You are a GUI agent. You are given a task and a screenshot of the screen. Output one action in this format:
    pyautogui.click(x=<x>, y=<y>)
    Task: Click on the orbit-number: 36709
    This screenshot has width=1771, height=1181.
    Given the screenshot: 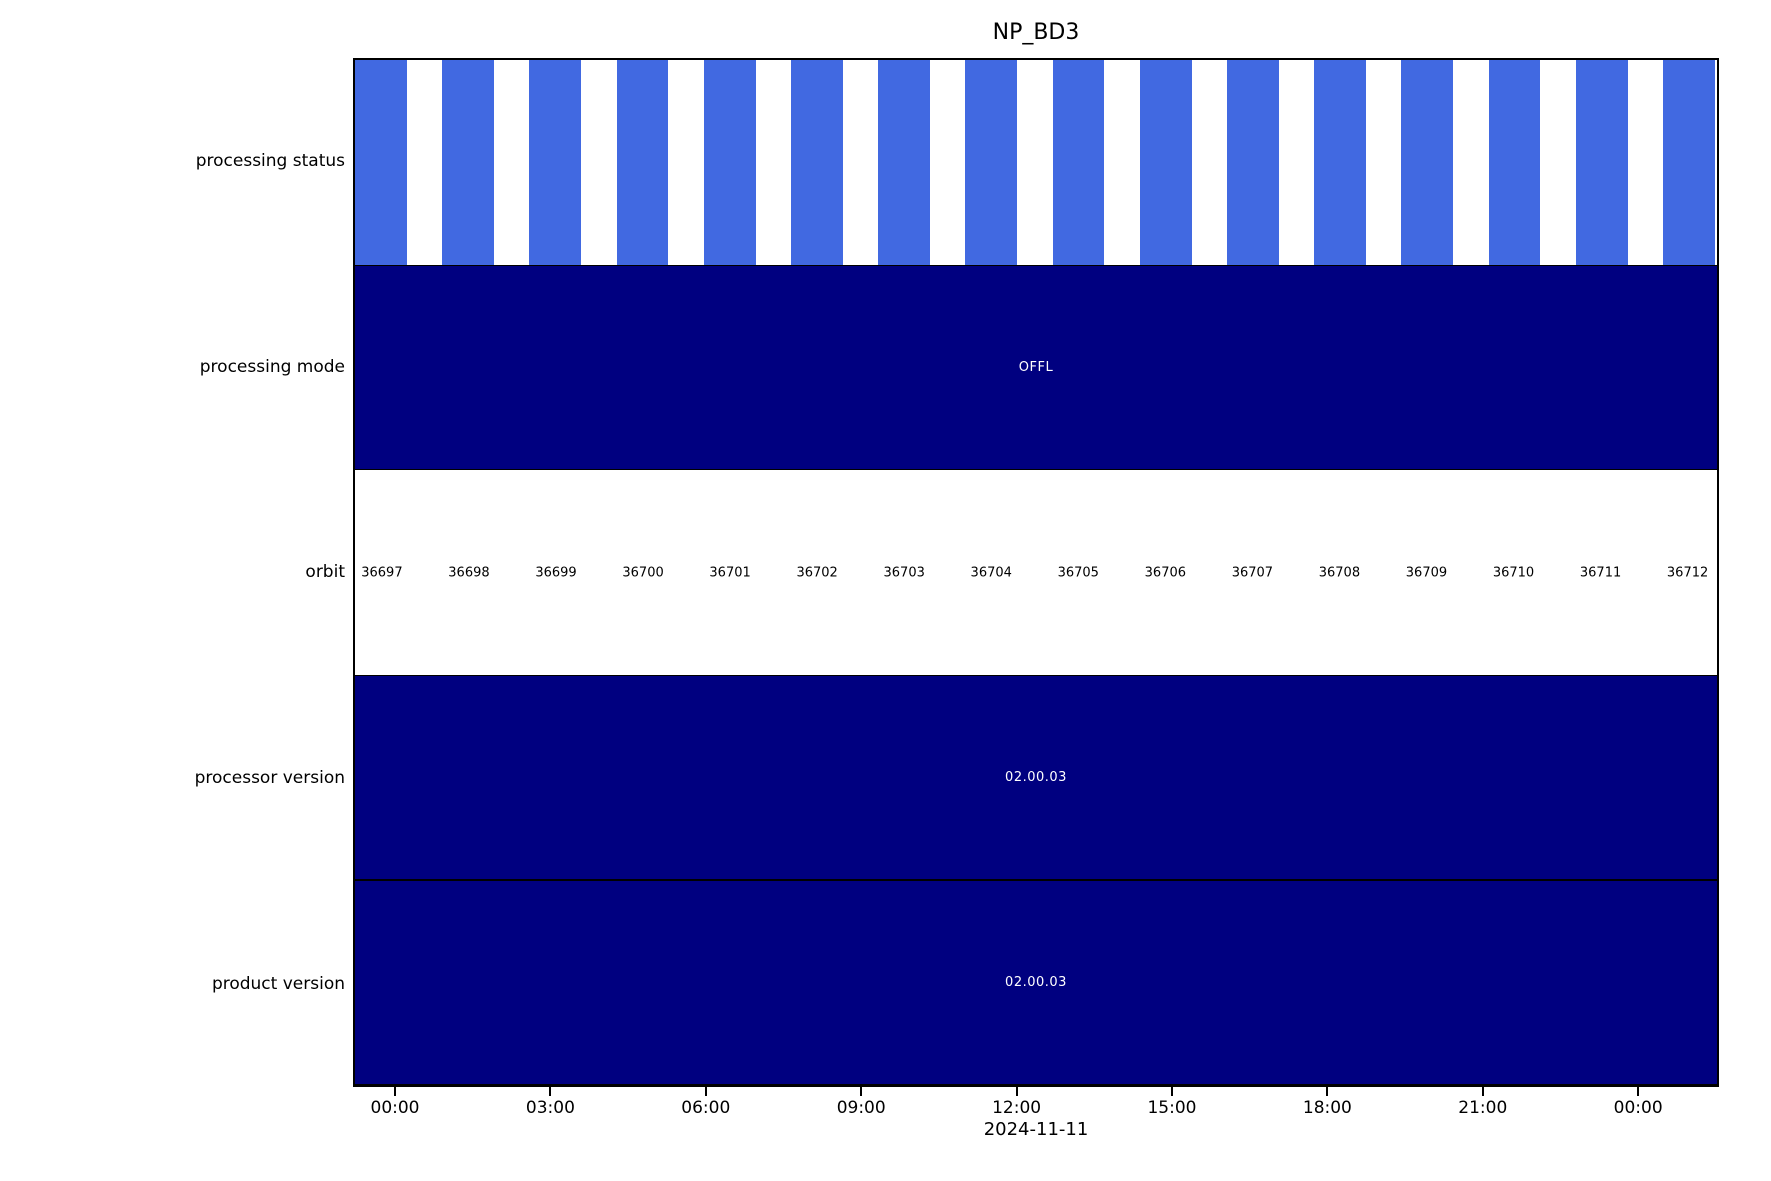 What is the action you would take?
    pyautogui.click(x=1426, y=572)
    